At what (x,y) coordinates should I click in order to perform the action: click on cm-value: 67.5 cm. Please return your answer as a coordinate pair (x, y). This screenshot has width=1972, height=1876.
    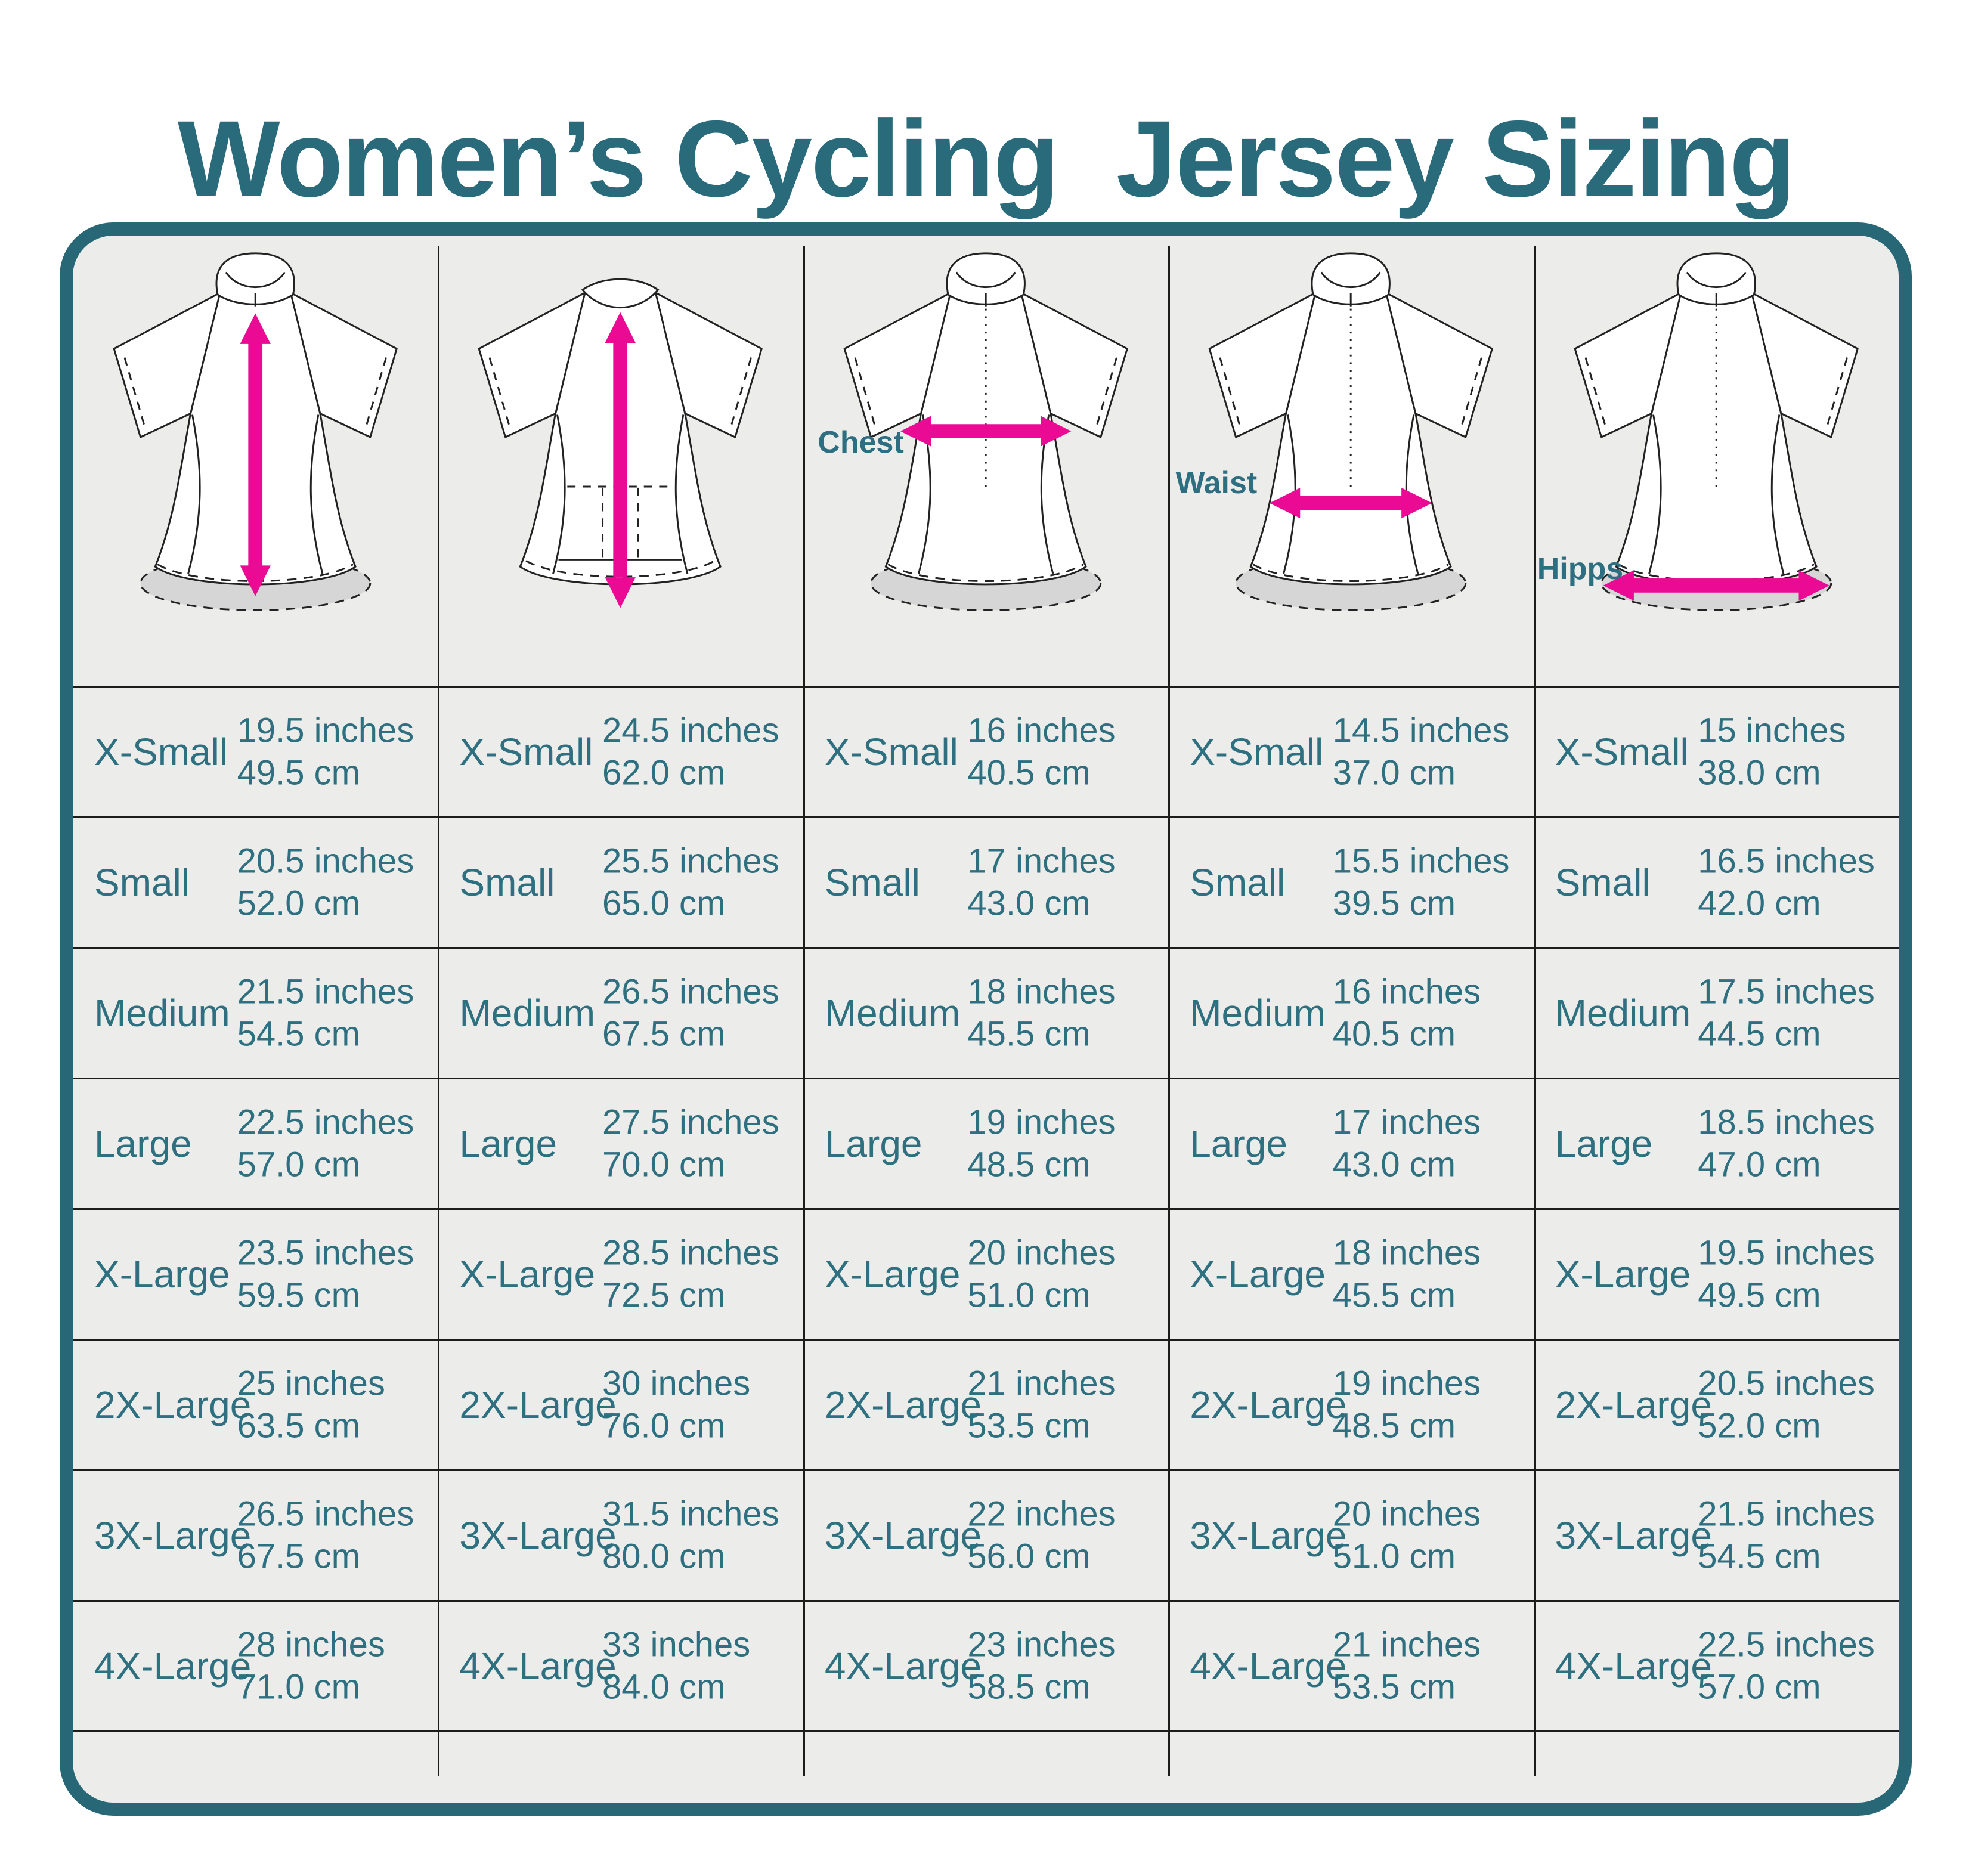
    Looking at the image, I should click on (298, 1556).